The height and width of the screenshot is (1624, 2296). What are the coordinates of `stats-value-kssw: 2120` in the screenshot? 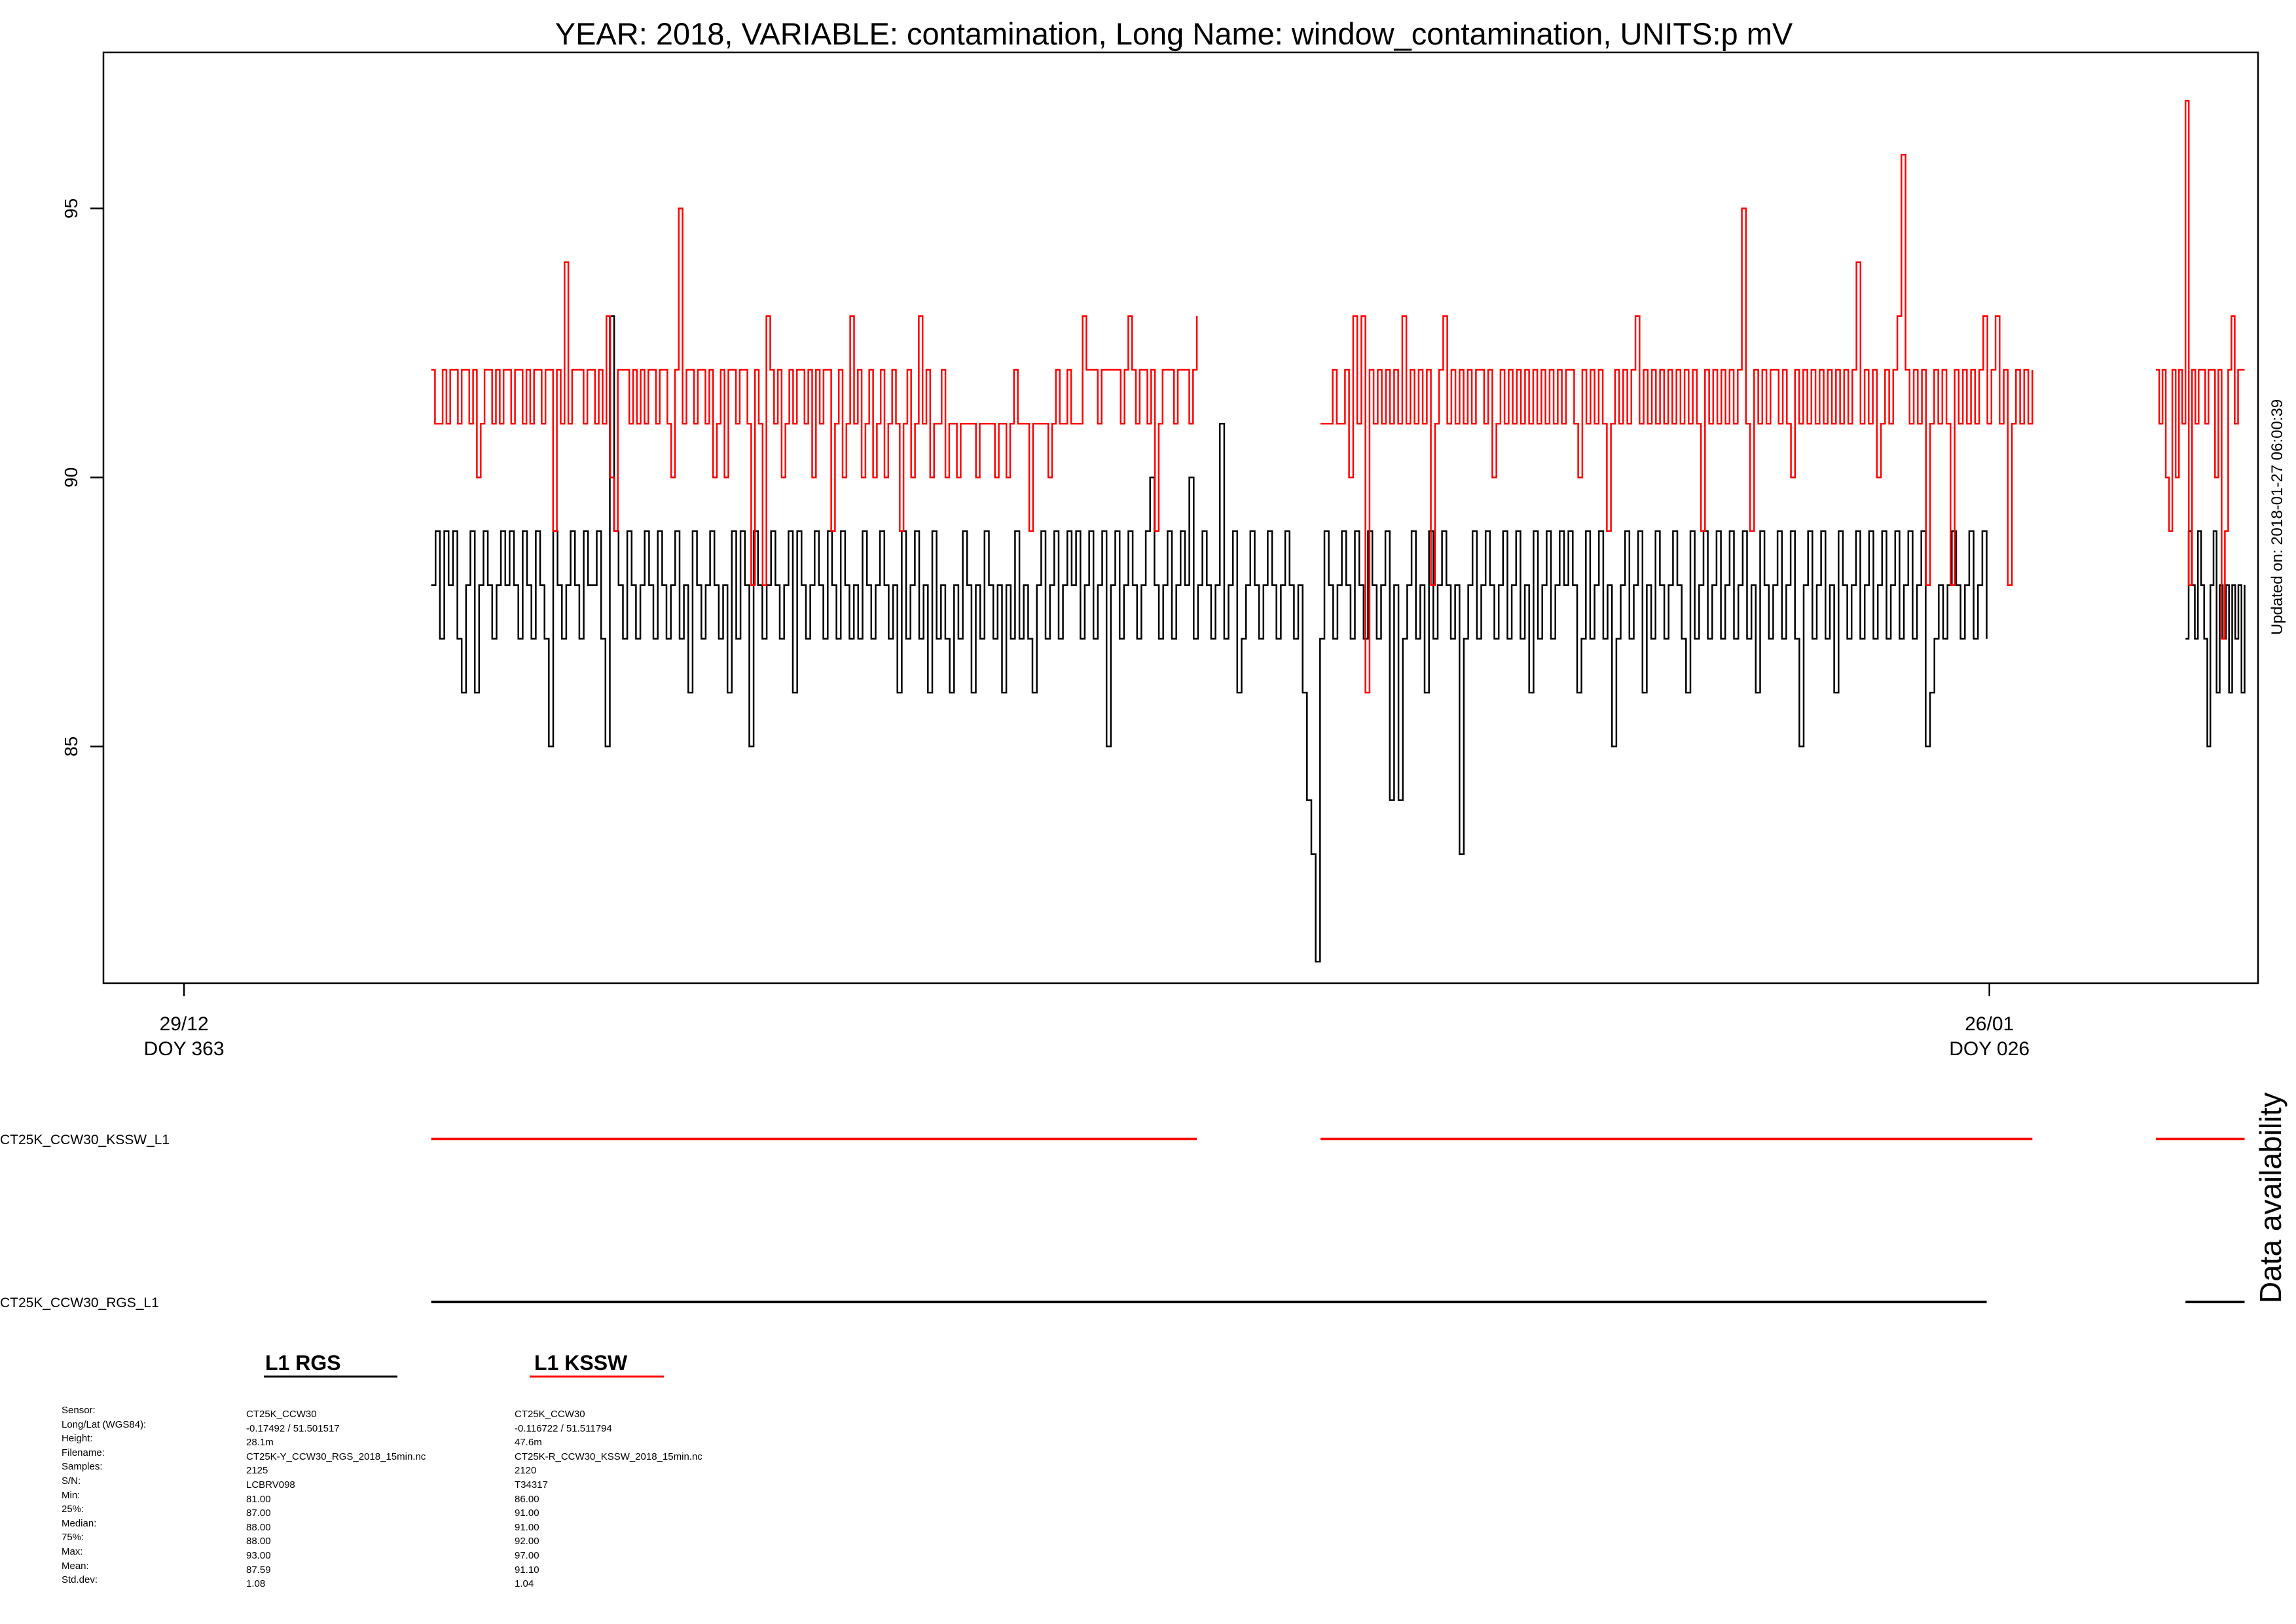 It's located at (526, 1471).